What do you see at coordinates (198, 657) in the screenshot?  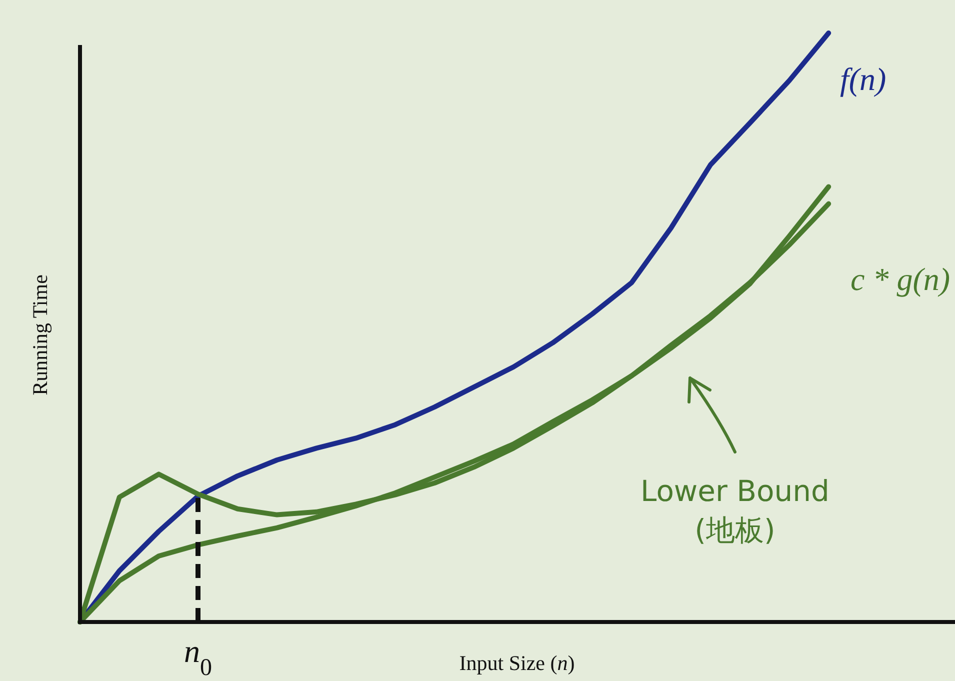 I see `text: n$_{0}$` at bounding box center [198, 657].